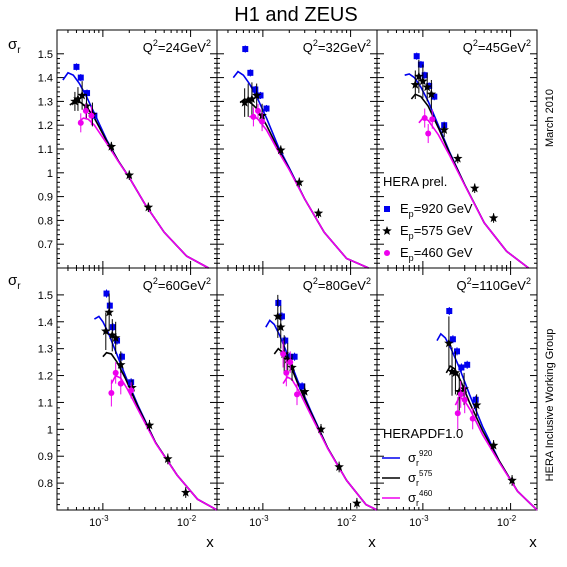 Image resolution: width=567 pixels, height=567 pixels. I want to click on panel-label: Q2=24GeV2, so click(177, 46).